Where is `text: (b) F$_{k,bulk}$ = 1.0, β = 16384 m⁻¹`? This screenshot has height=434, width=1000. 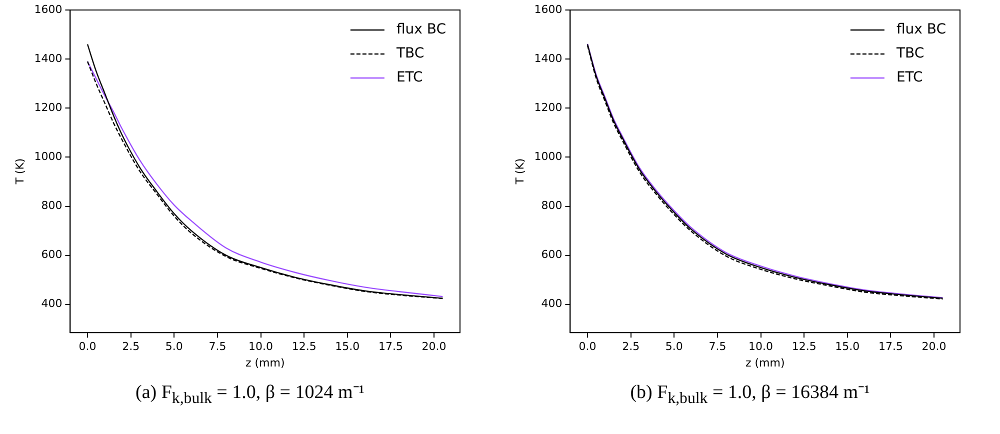
text: (b) F$_{k,bulk}$ = 1.0, β = 16384 m⁻¹ is located at coordinates (750, 394).